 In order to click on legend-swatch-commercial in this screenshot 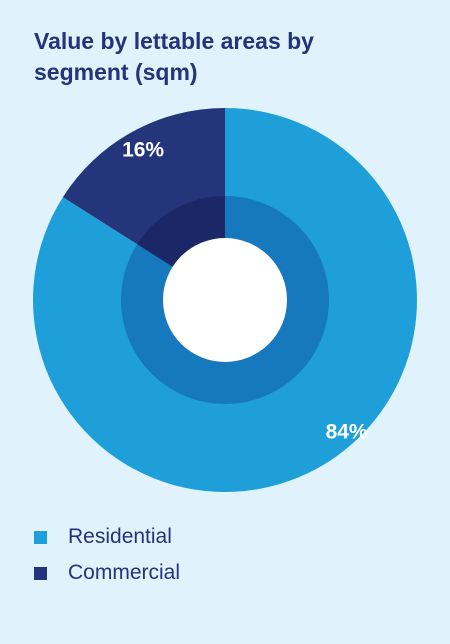, I will do `click(40, 573)`.